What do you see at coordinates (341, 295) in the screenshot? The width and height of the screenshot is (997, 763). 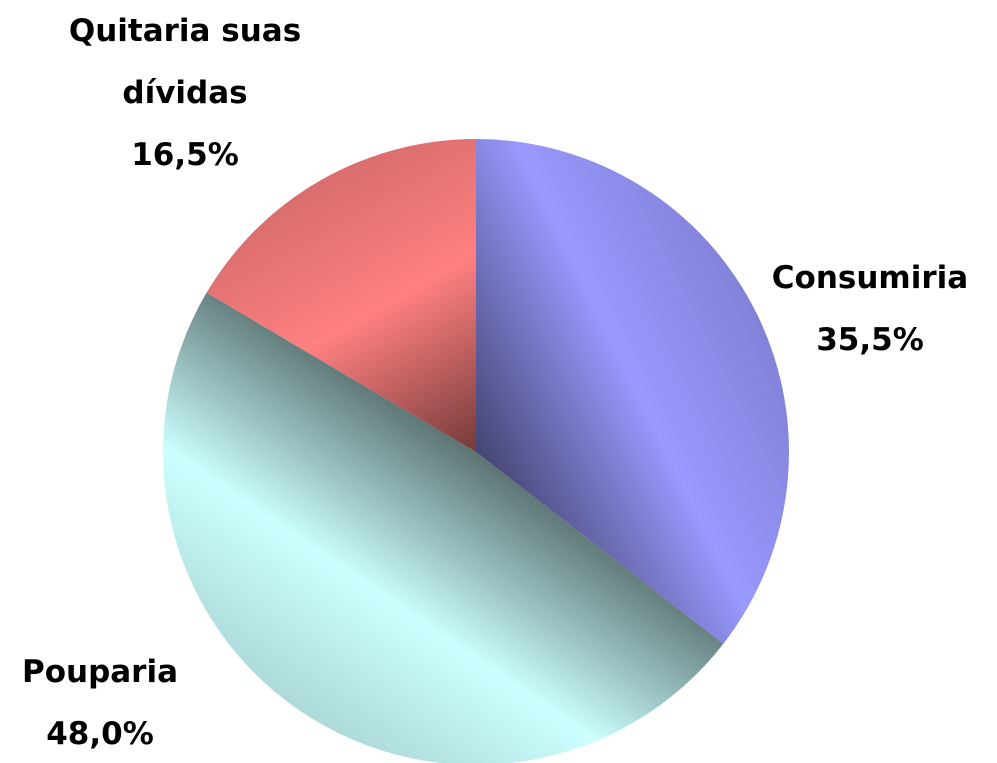 I see `pie-slice` at bounding box center [341, 295].